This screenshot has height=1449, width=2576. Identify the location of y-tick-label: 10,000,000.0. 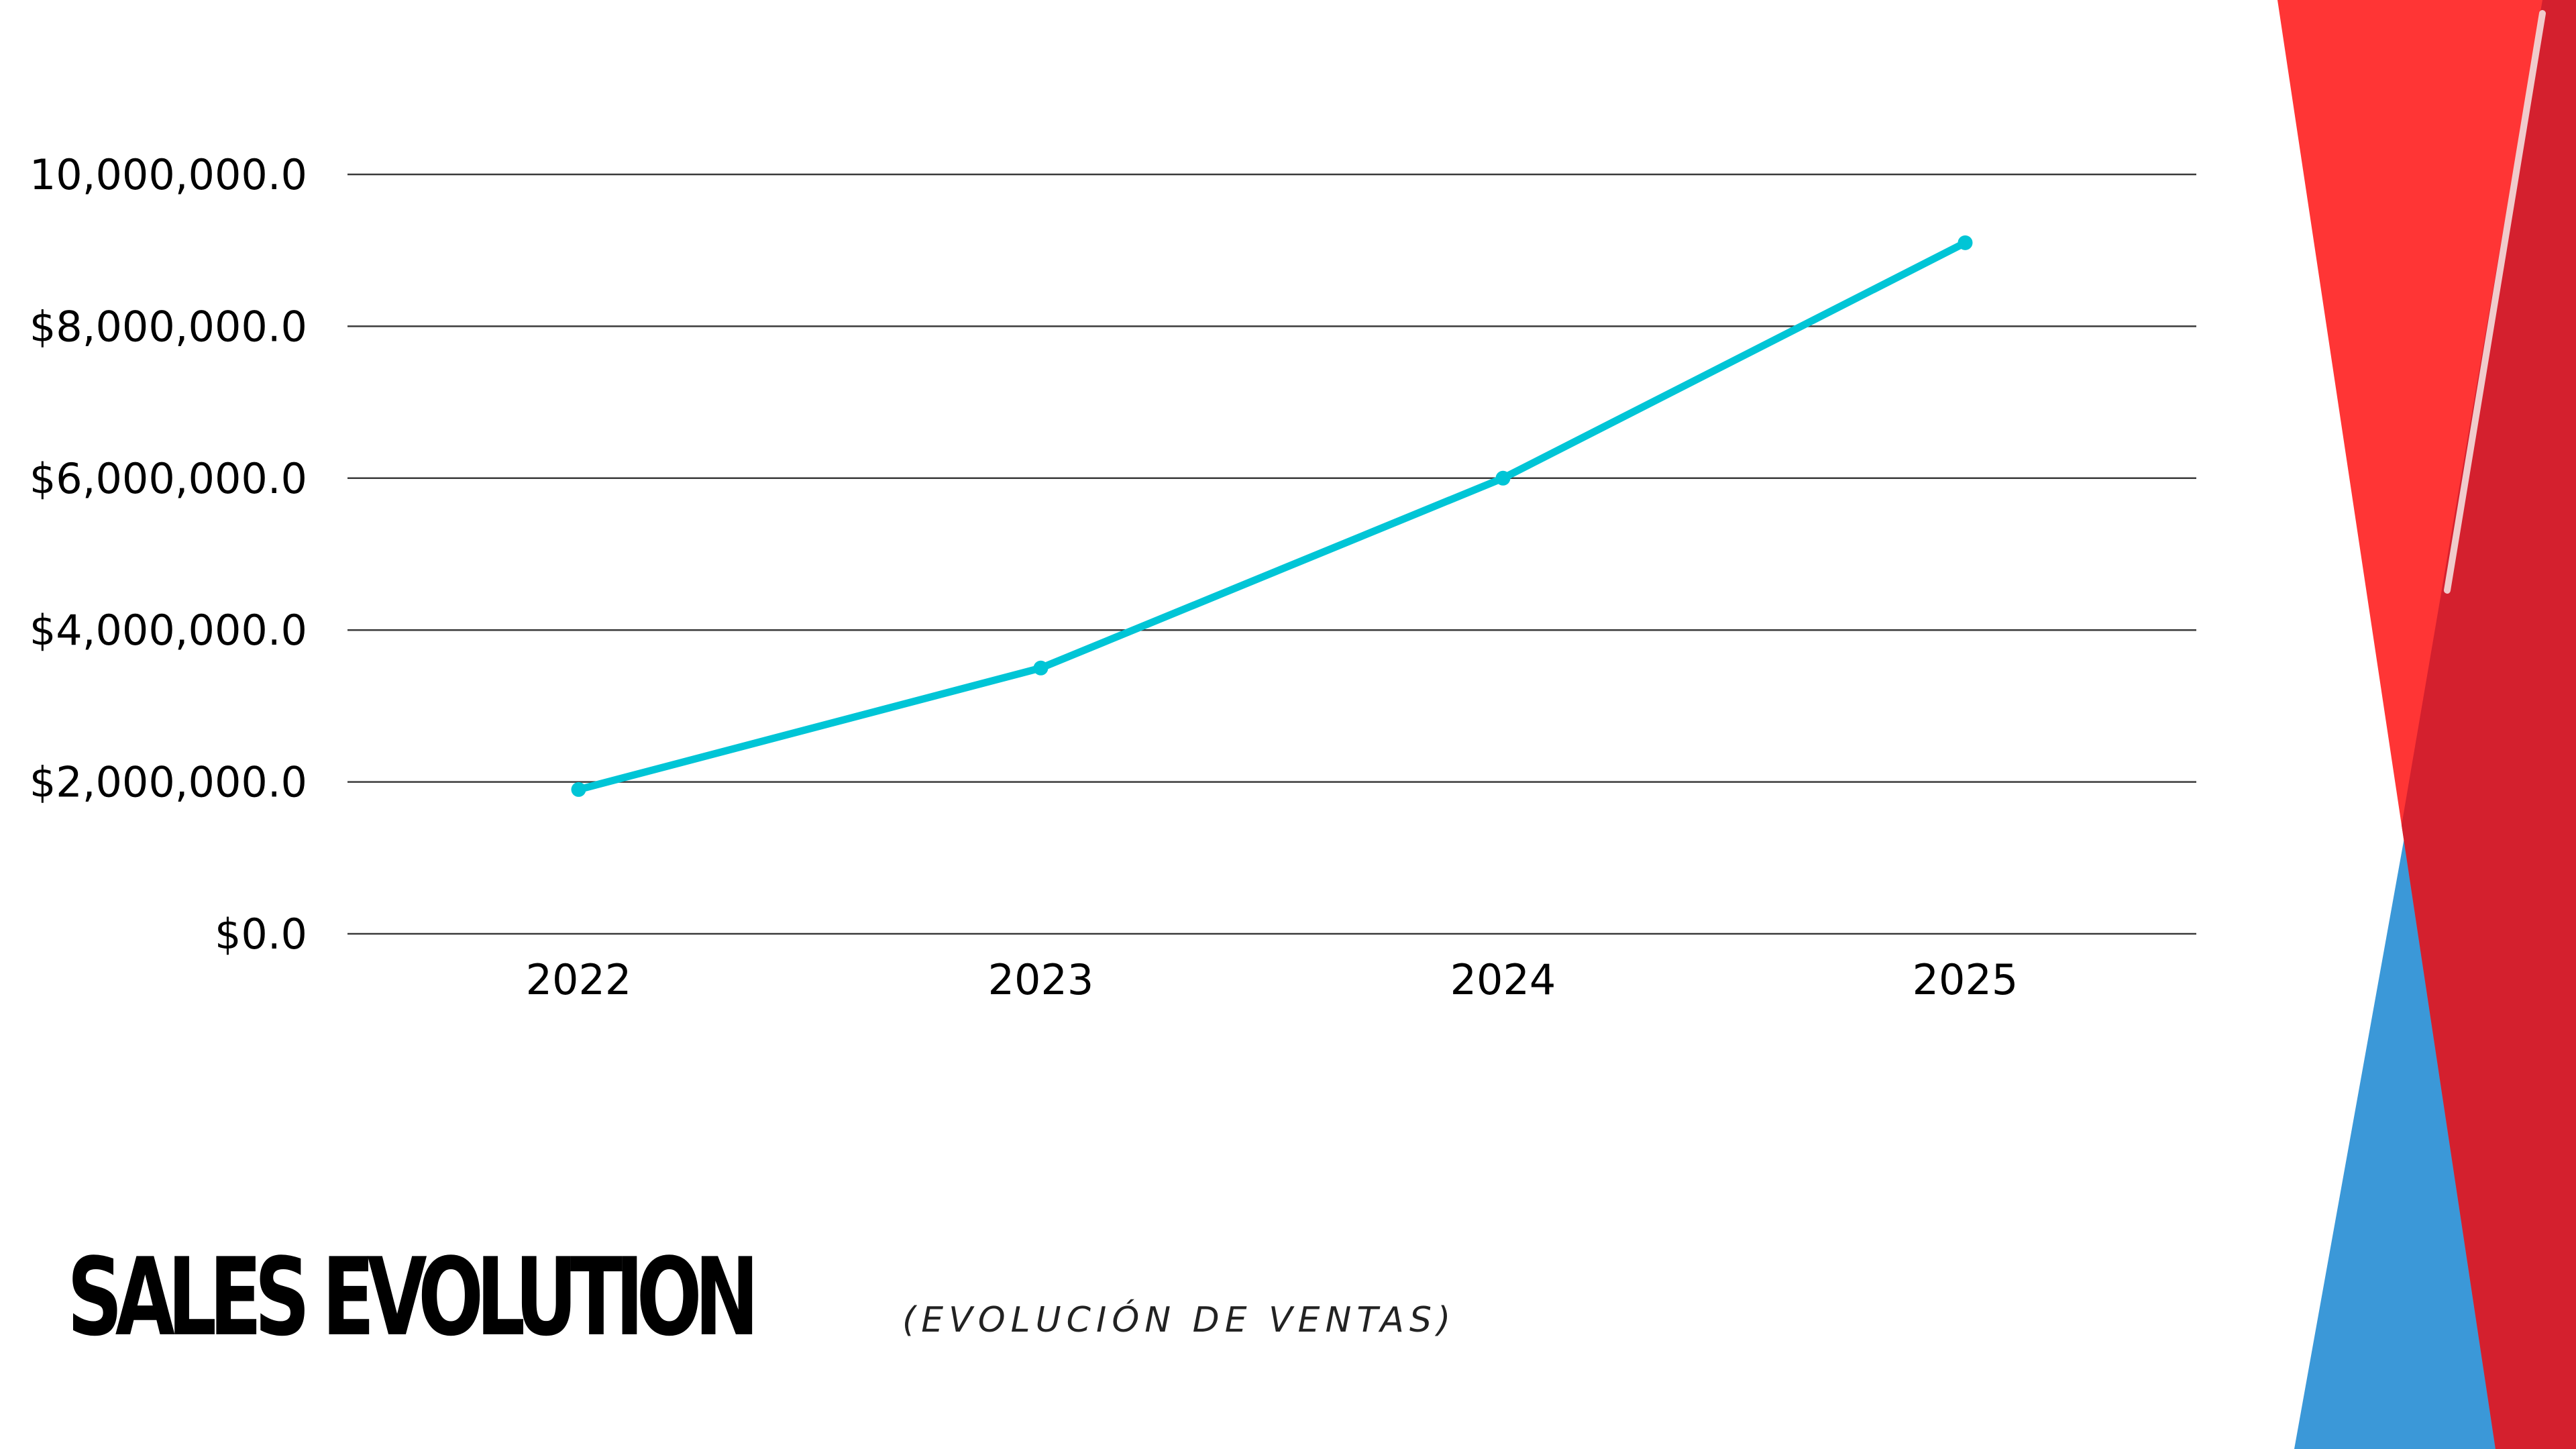
(168, 174).